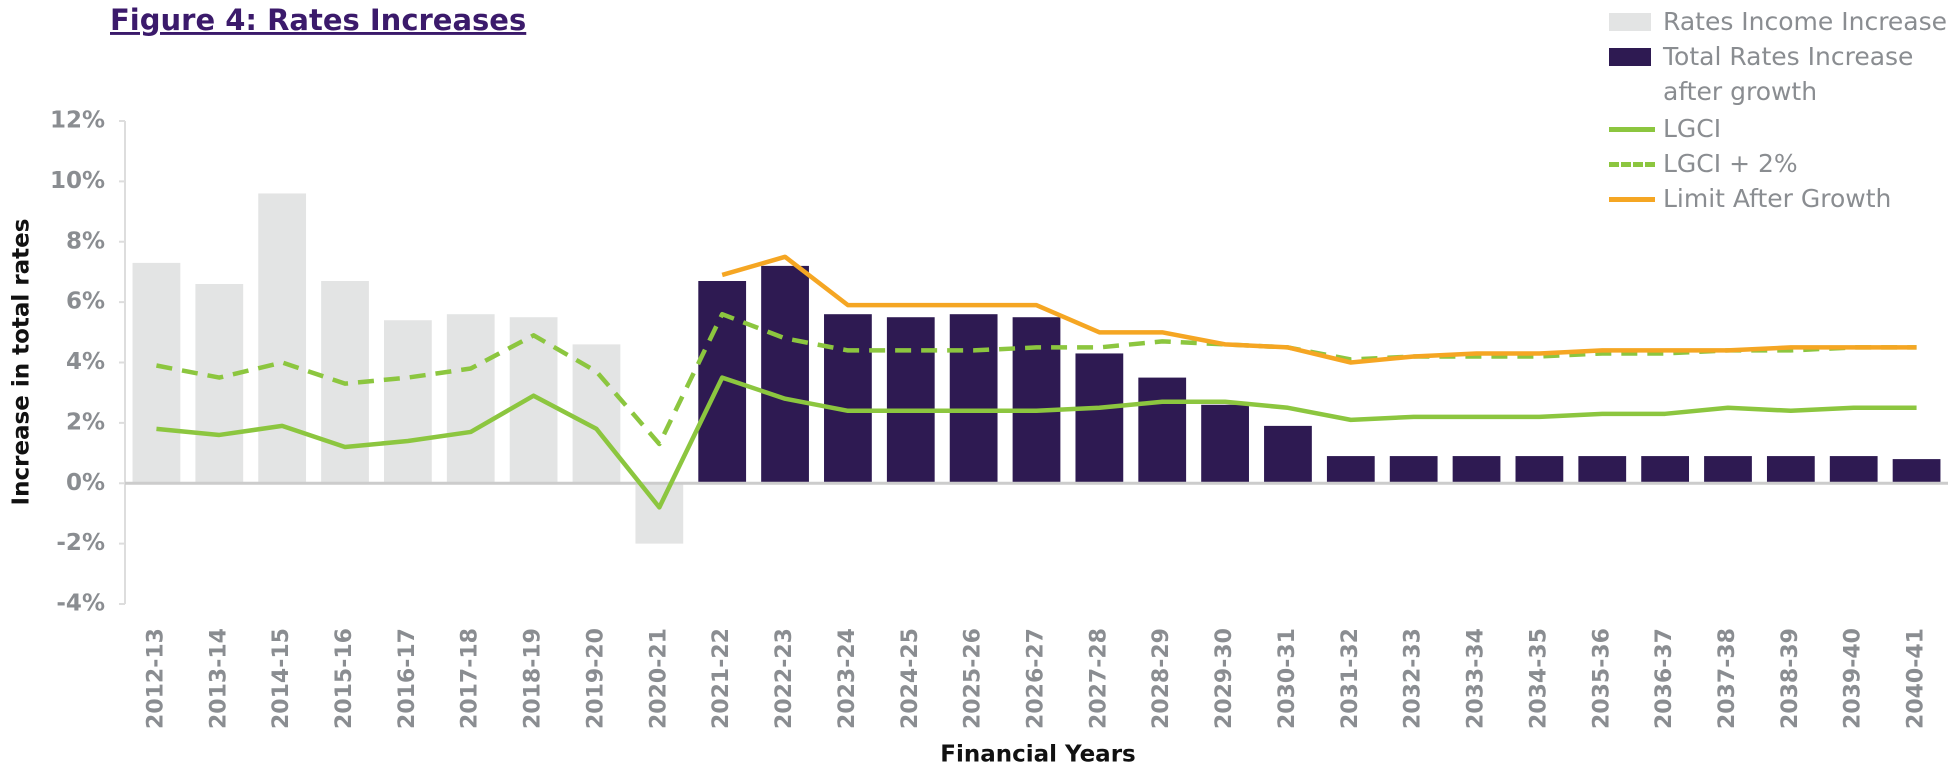  I want to click on y-tick-label: 4%, so click(85, 362).